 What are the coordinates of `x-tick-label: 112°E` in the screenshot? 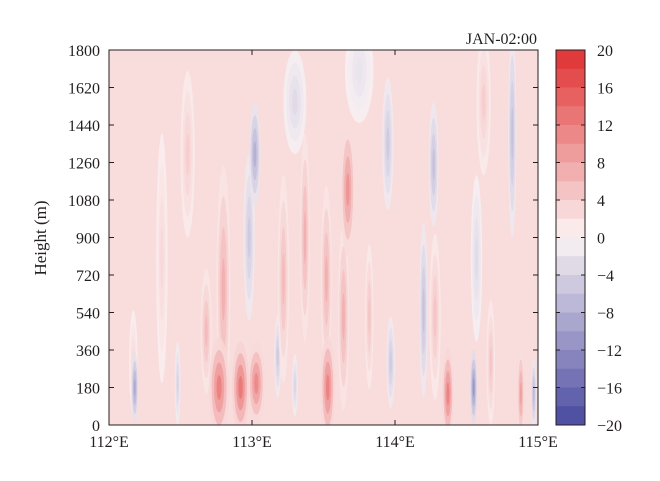 It's located at (109, 442).